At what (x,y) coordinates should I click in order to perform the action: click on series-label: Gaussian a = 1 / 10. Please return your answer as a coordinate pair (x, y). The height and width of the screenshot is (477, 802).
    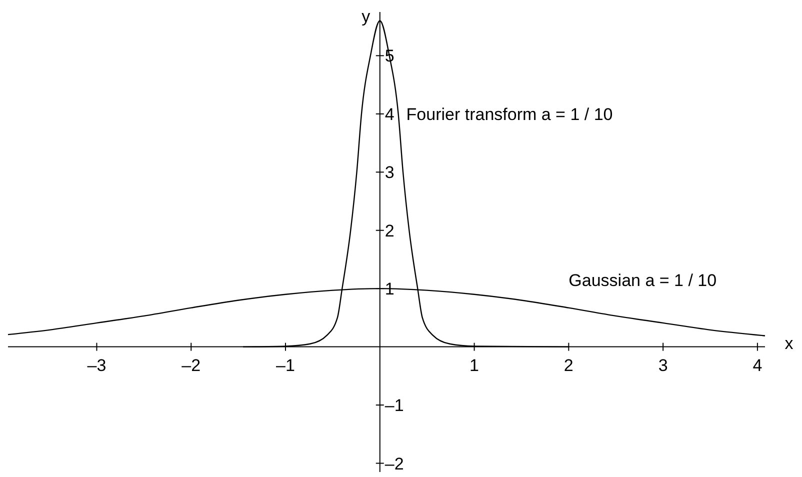
    Looking at the image, I should click on (642, 280).